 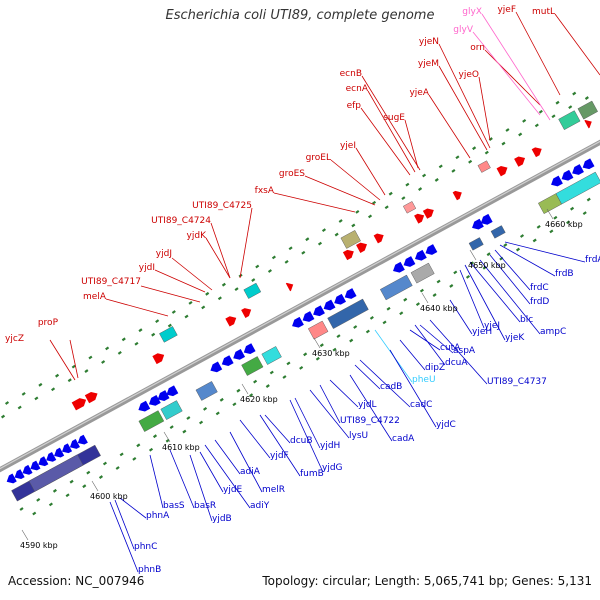 What do you see at coordinates (318, 158) in the screenshot?
I see `gene-label: groEL` at bounding box center [318, 158].